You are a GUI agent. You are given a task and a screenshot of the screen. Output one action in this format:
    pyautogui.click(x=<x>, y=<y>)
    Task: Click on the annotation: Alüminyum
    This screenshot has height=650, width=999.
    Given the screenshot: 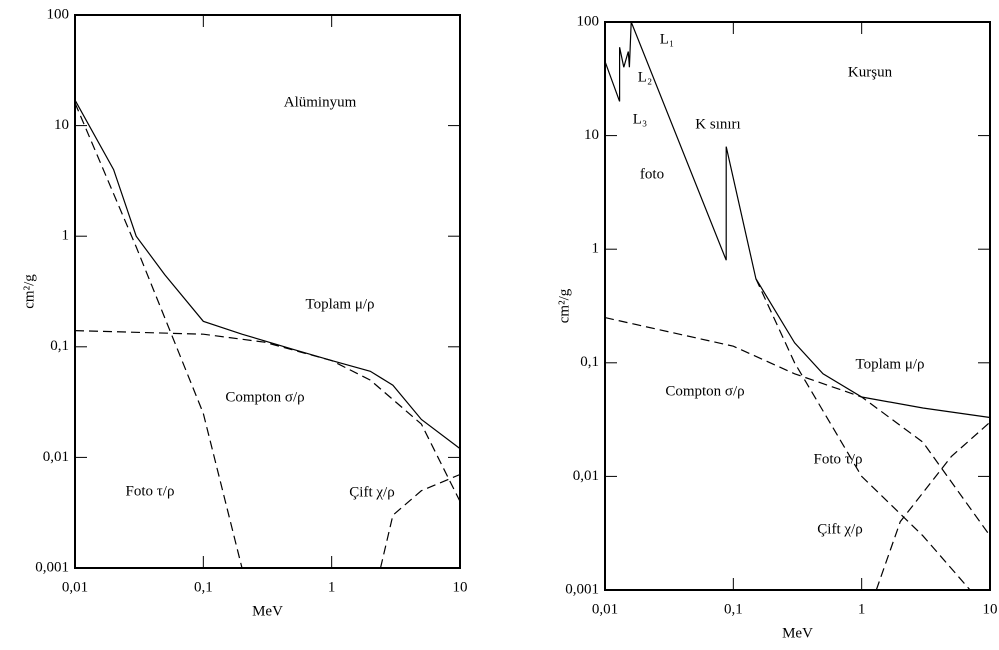 What is the action you would take?
    pyautogui.click(x=320, y=102)
    